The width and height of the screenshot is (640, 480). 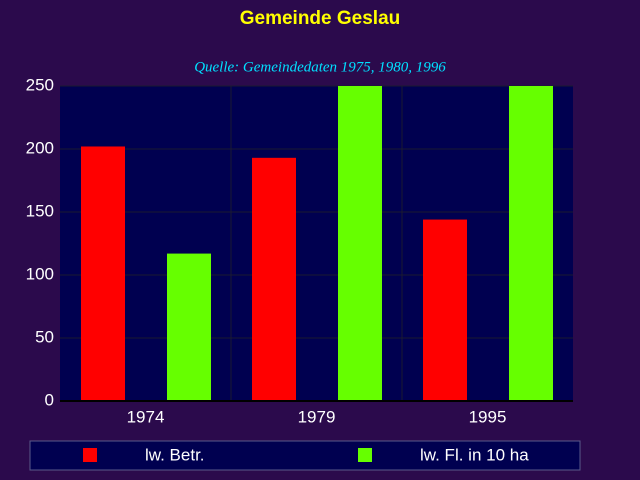 I want to click on chart-subtitle: Quelle: Gemeindedaten 1975, 1980, 1996, so click(x=320, y=67).